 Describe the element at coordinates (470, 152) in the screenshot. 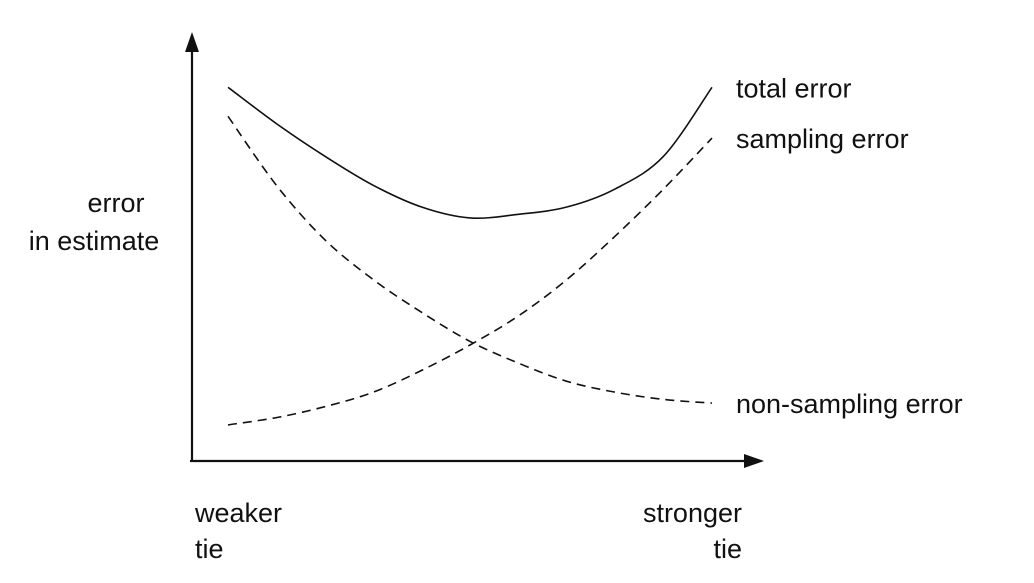

I see `series-line-total-error` at that location.